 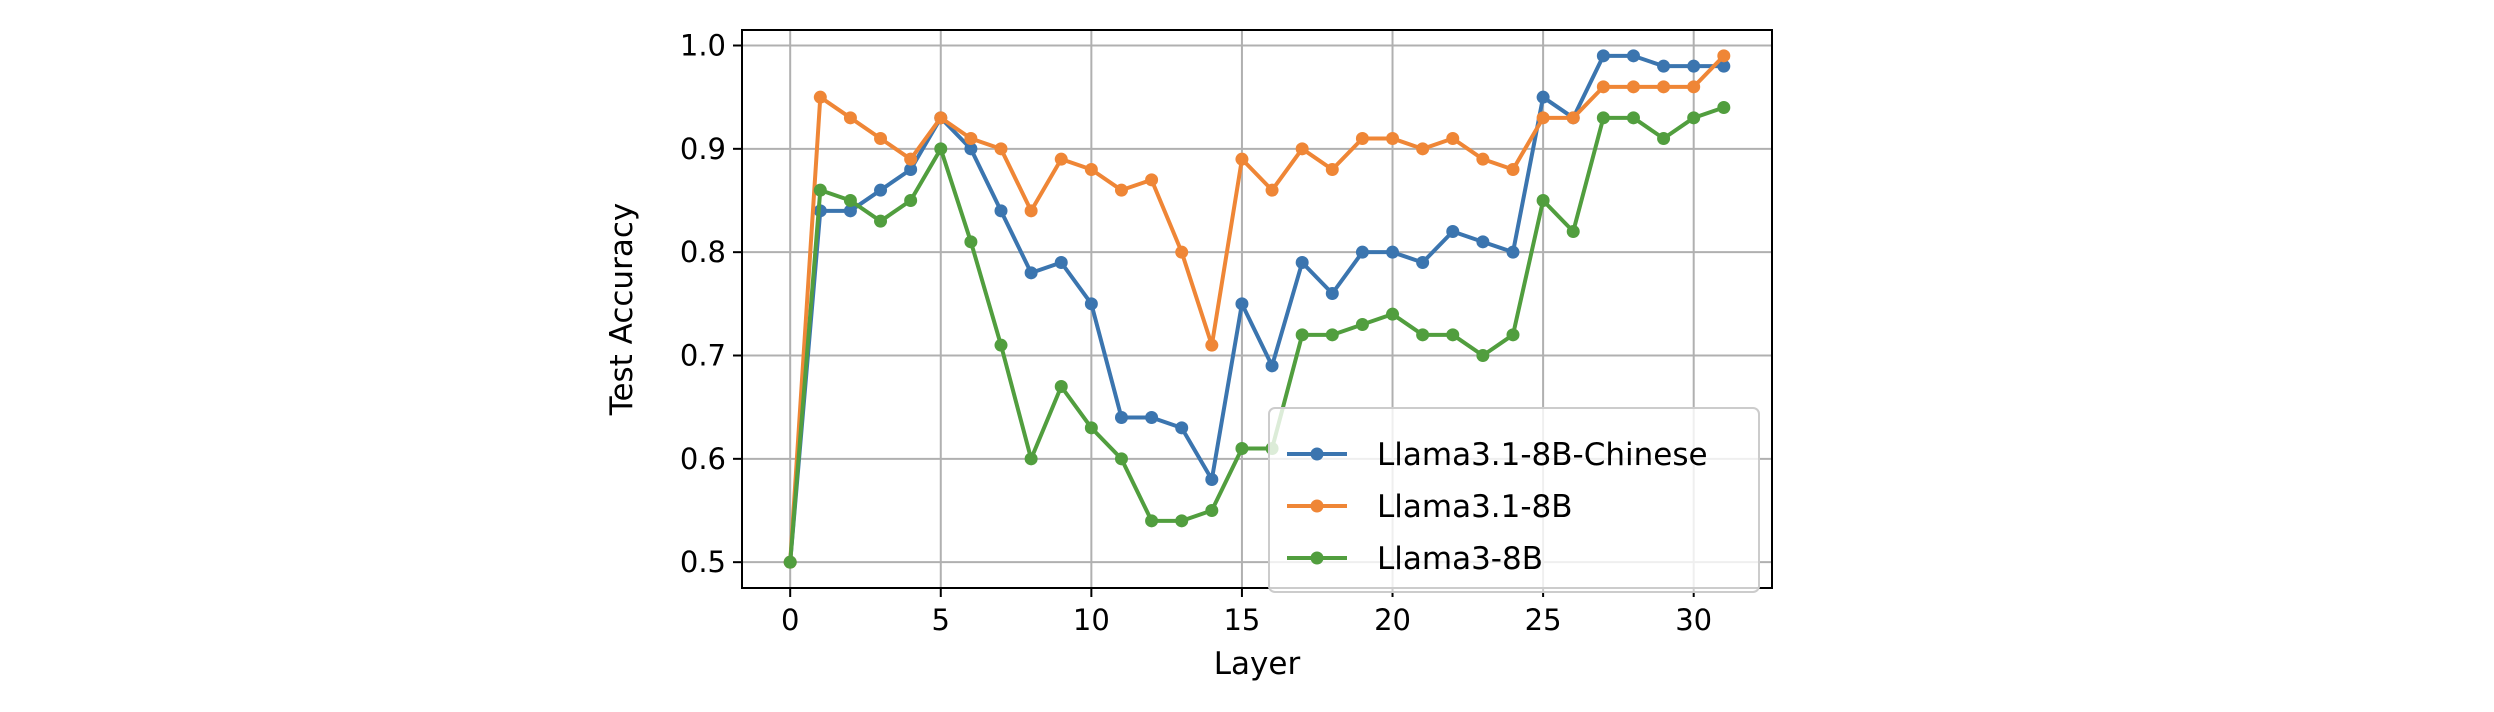 I want to click on y-tick-label: 0.5, so click(x=703, y=562).